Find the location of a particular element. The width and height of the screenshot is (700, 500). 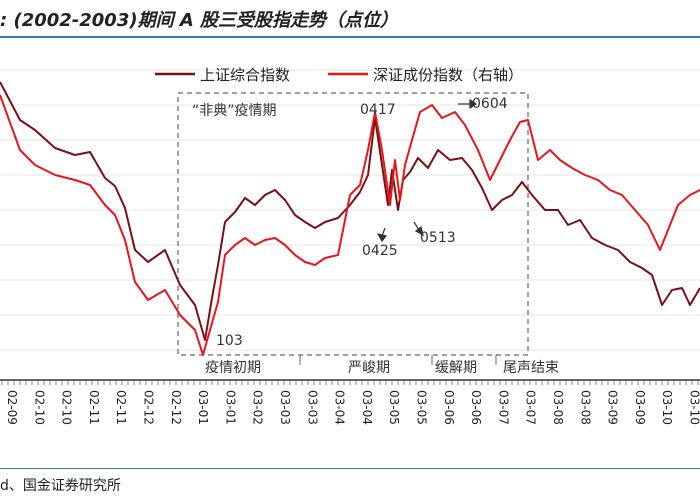

legend-label-sh: 上证综合指数 is located at coordinates (245, 75).